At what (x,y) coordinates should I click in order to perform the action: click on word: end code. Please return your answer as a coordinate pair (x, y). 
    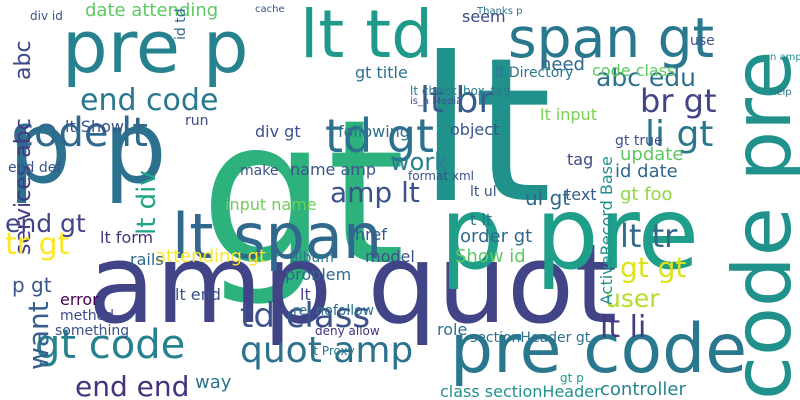
    Looking at the image, I should click on (149, 100).